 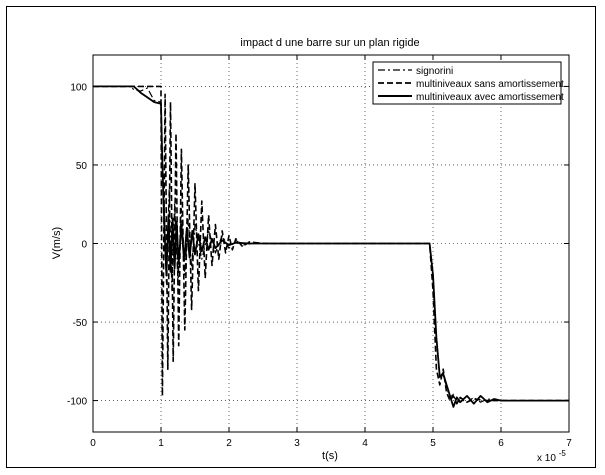 What do you see at coordinates (84, 245) in the screenshot?
I see `y-tick-label: 0` at bounding box center [84, 245].